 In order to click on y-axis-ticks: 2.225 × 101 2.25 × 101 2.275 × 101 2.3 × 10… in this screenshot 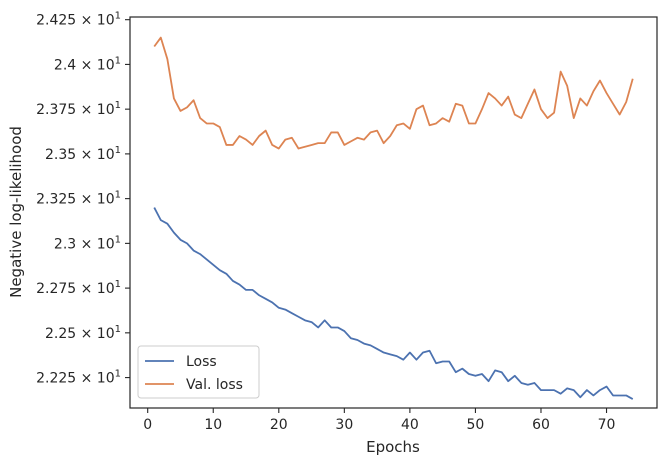, I will do `click(83, 199)`.